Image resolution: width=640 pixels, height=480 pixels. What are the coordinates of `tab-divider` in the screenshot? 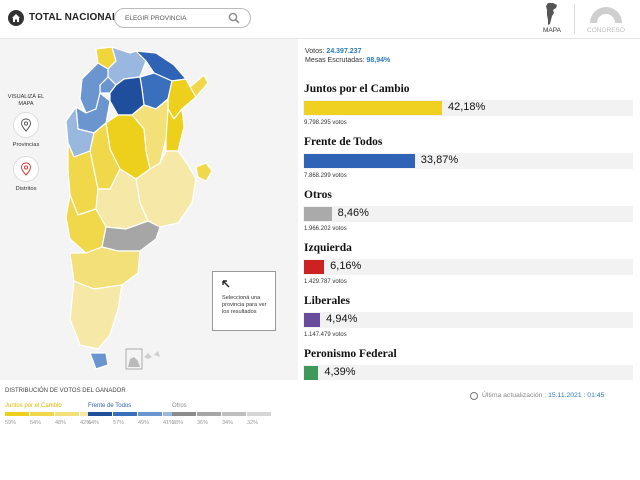 It's located at (574, 19).